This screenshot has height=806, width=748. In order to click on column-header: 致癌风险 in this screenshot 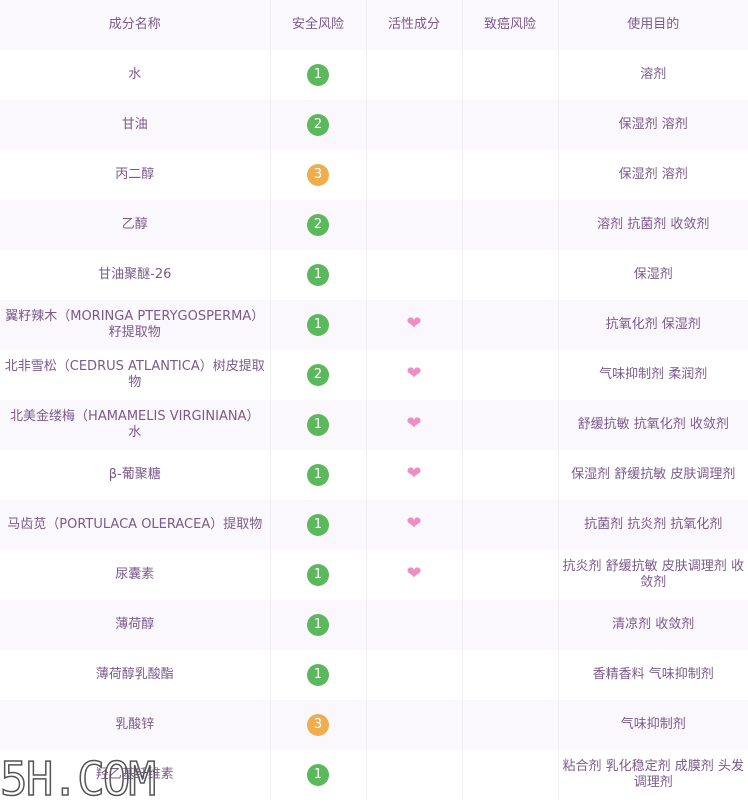, I will do `click(509, 25)`.